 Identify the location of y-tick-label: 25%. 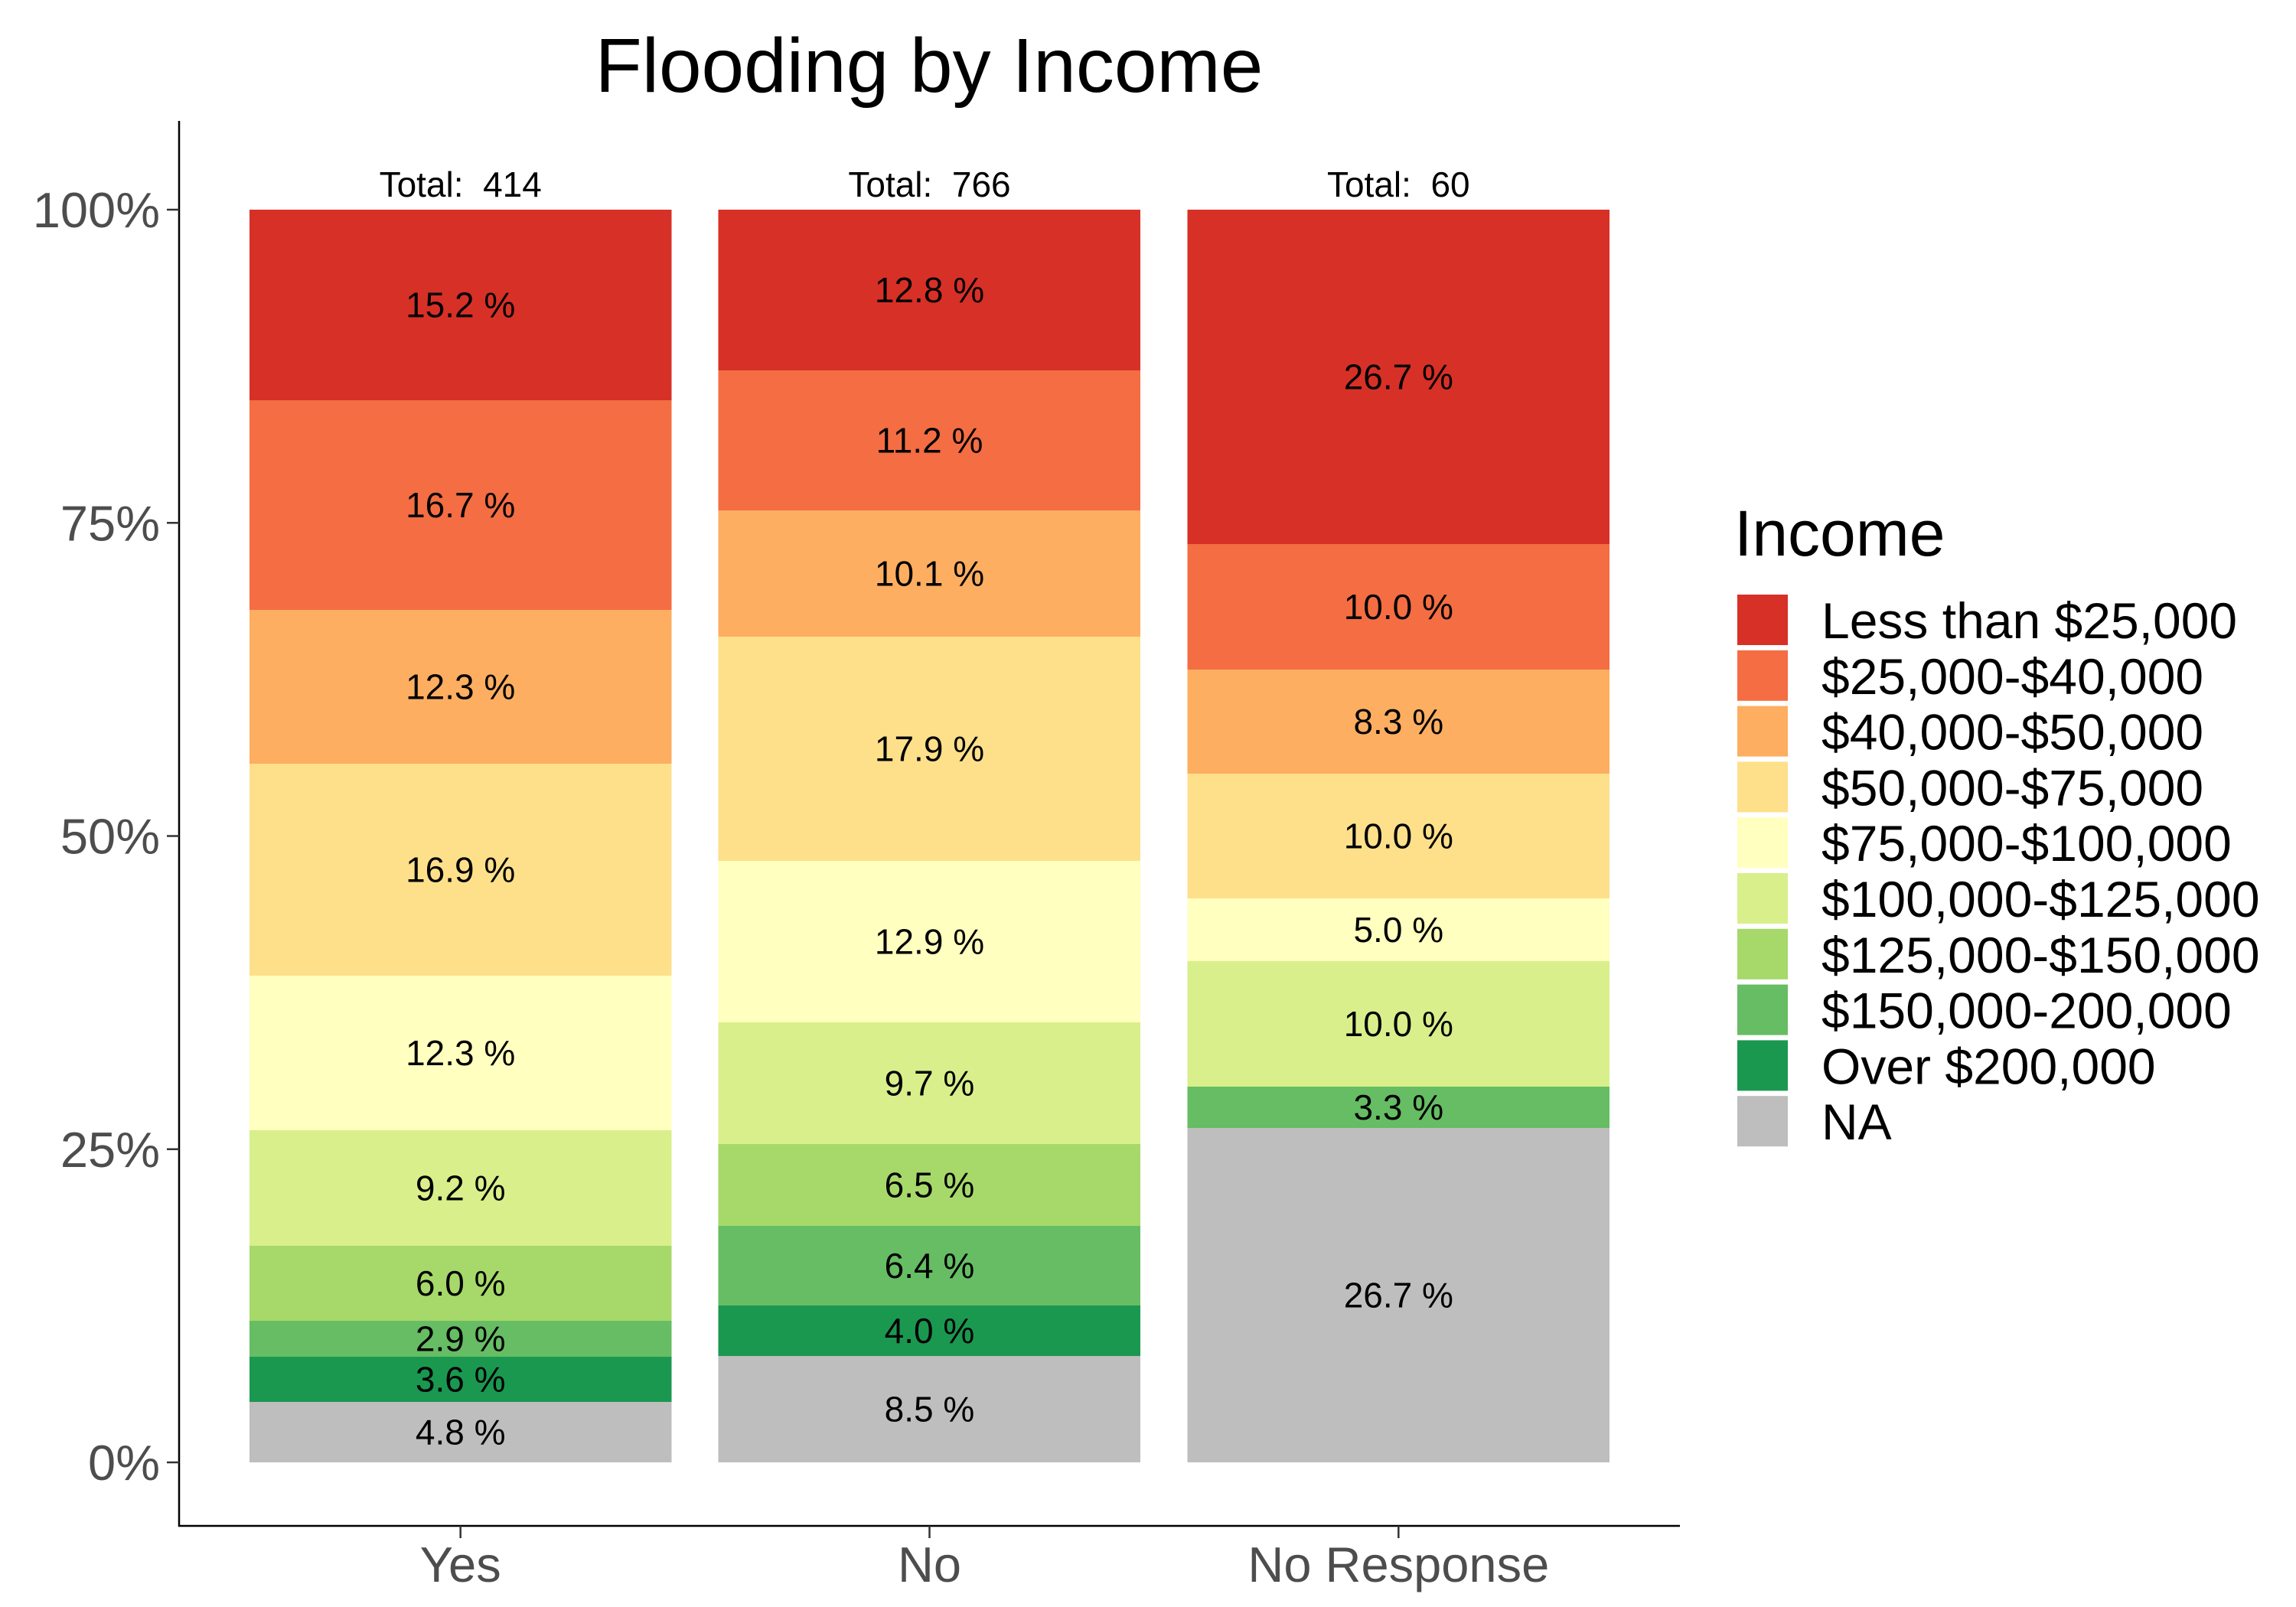
(110, 1150).